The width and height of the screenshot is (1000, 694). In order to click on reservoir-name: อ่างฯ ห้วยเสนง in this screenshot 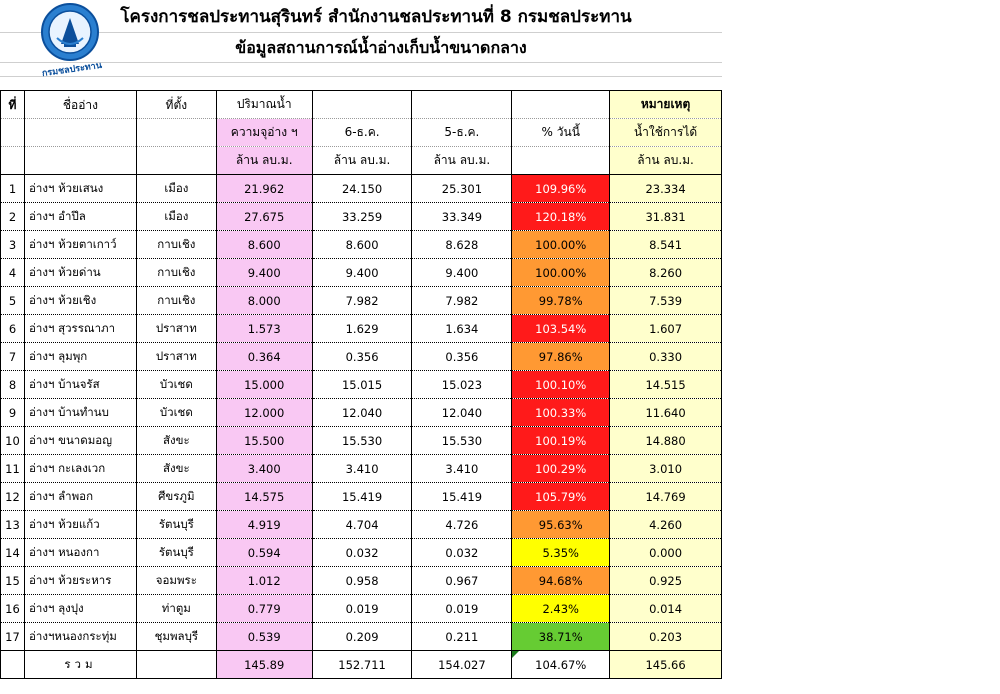, I will do `click(80, 188)`.